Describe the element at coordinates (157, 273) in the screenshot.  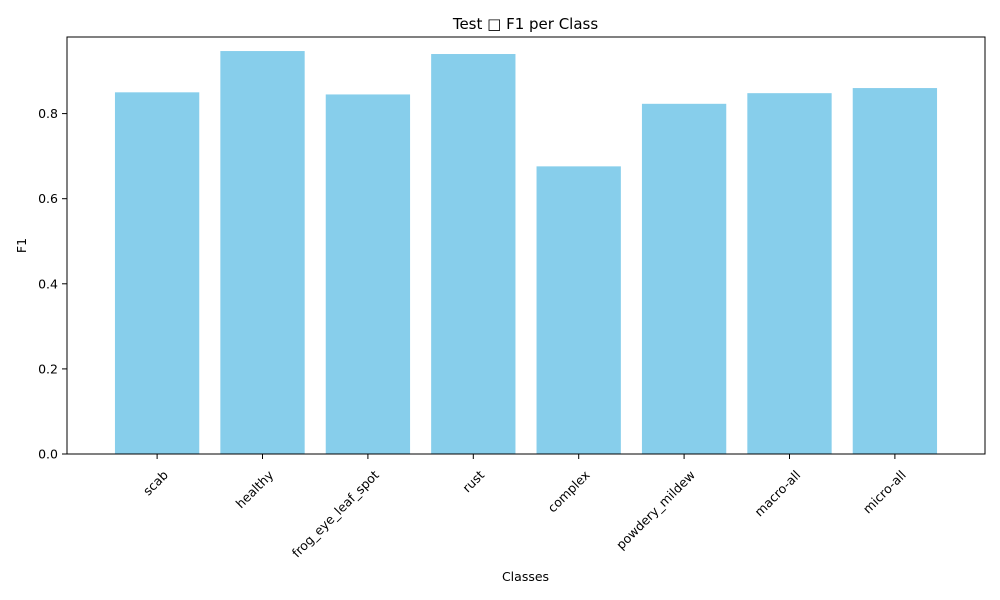
I see `bar-scab` at that location.